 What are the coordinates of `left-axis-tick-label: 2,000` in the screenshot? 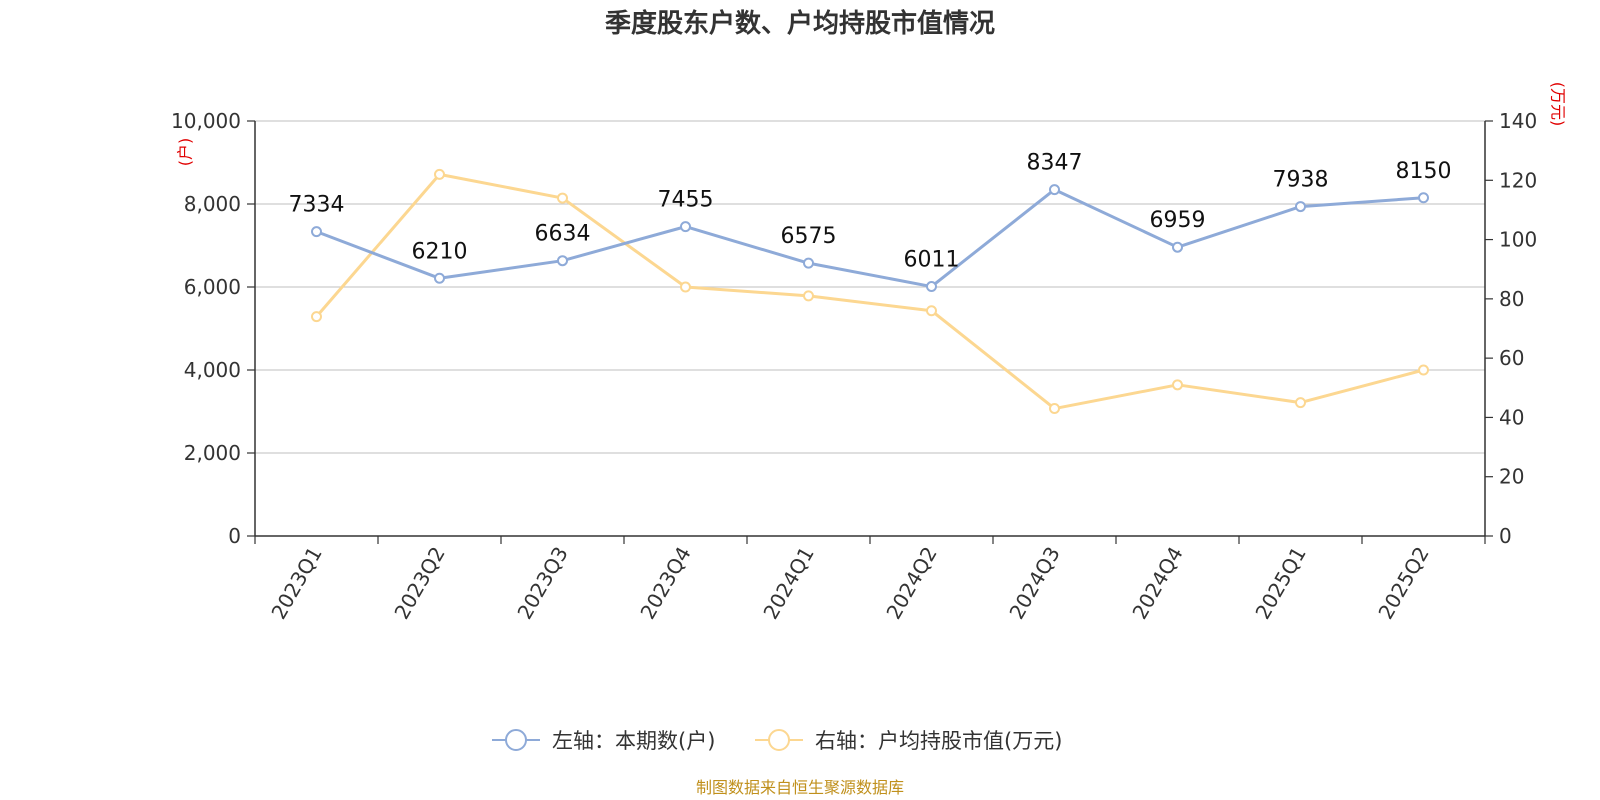 It's located at (212, 453).